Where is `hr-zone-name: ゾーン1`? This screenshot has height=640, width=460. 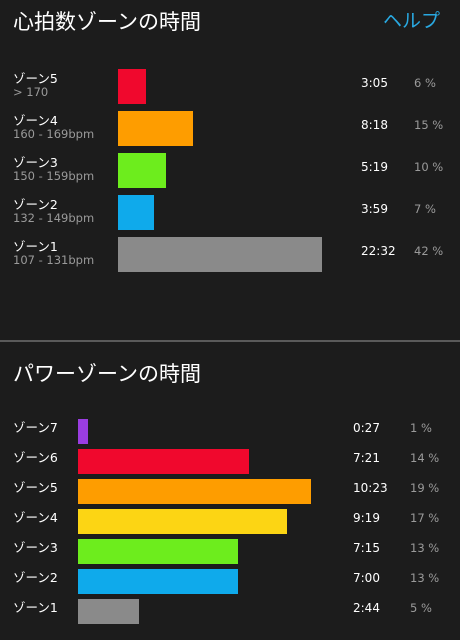
hr-zone-name: ゾーン1 is located at coordinates (35, 246).